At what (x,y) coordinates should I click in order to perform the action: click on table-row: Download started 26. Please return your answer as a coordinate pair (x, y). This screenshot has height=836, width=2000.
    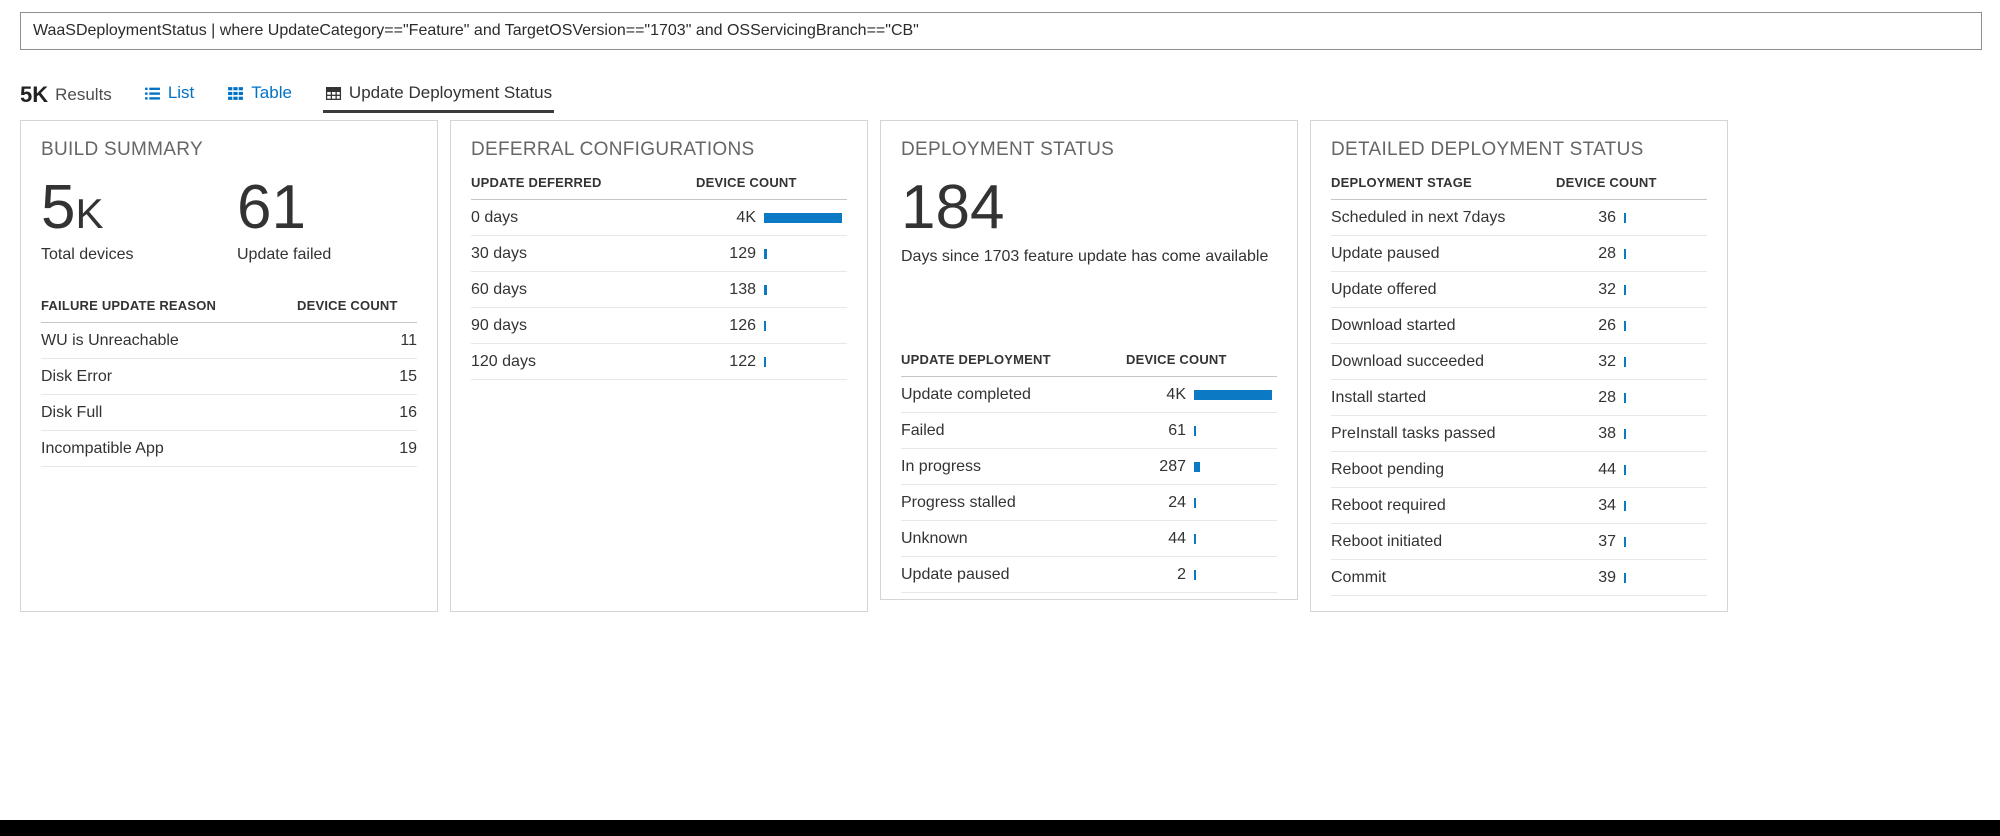
    Looking at the image, I should click on (1519, 326).